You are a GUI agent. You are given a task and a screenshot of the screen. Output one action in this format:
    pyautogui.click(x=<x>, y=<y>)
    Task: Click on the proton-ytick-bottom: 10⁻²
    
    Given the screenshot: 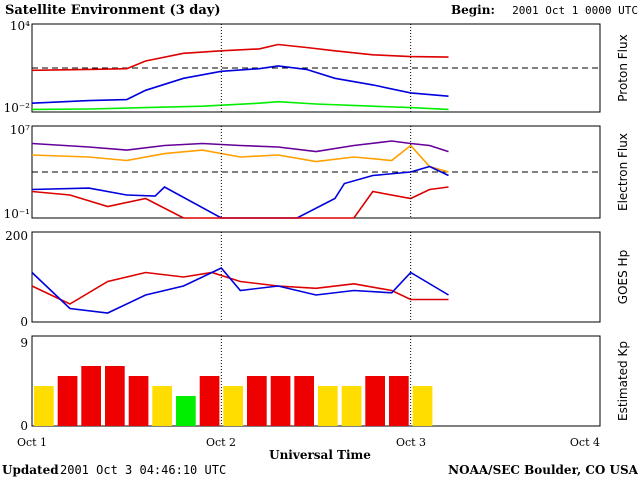 What is the action you would take?
    pyautogui.click(x=17, y=108)
    